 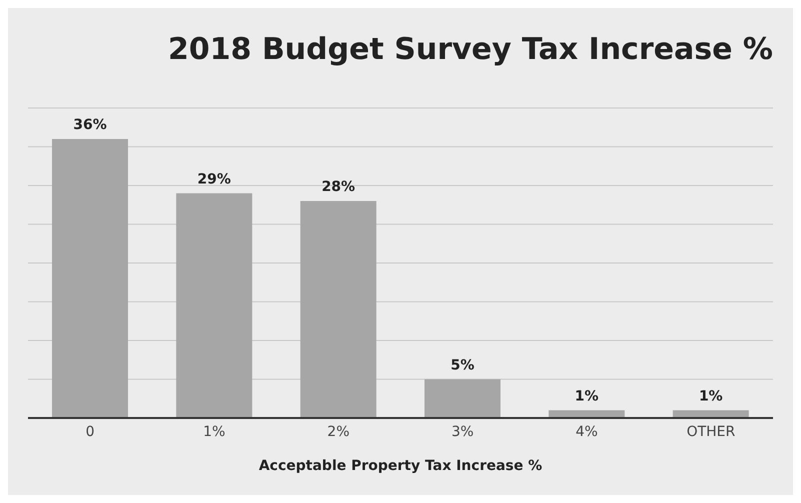 What do you see at coordinates (711, 432) in the screenshot?
I see `x-tick-label: OTHER` at bounding box center [711, 432].